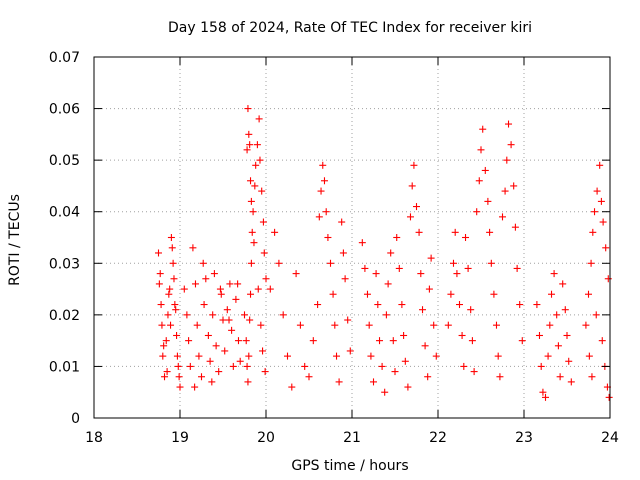  What do you see at coordinates (64, 58) in the screenshot?
I see `y-tick-label: 0.07` at bounding box center [64, 58].